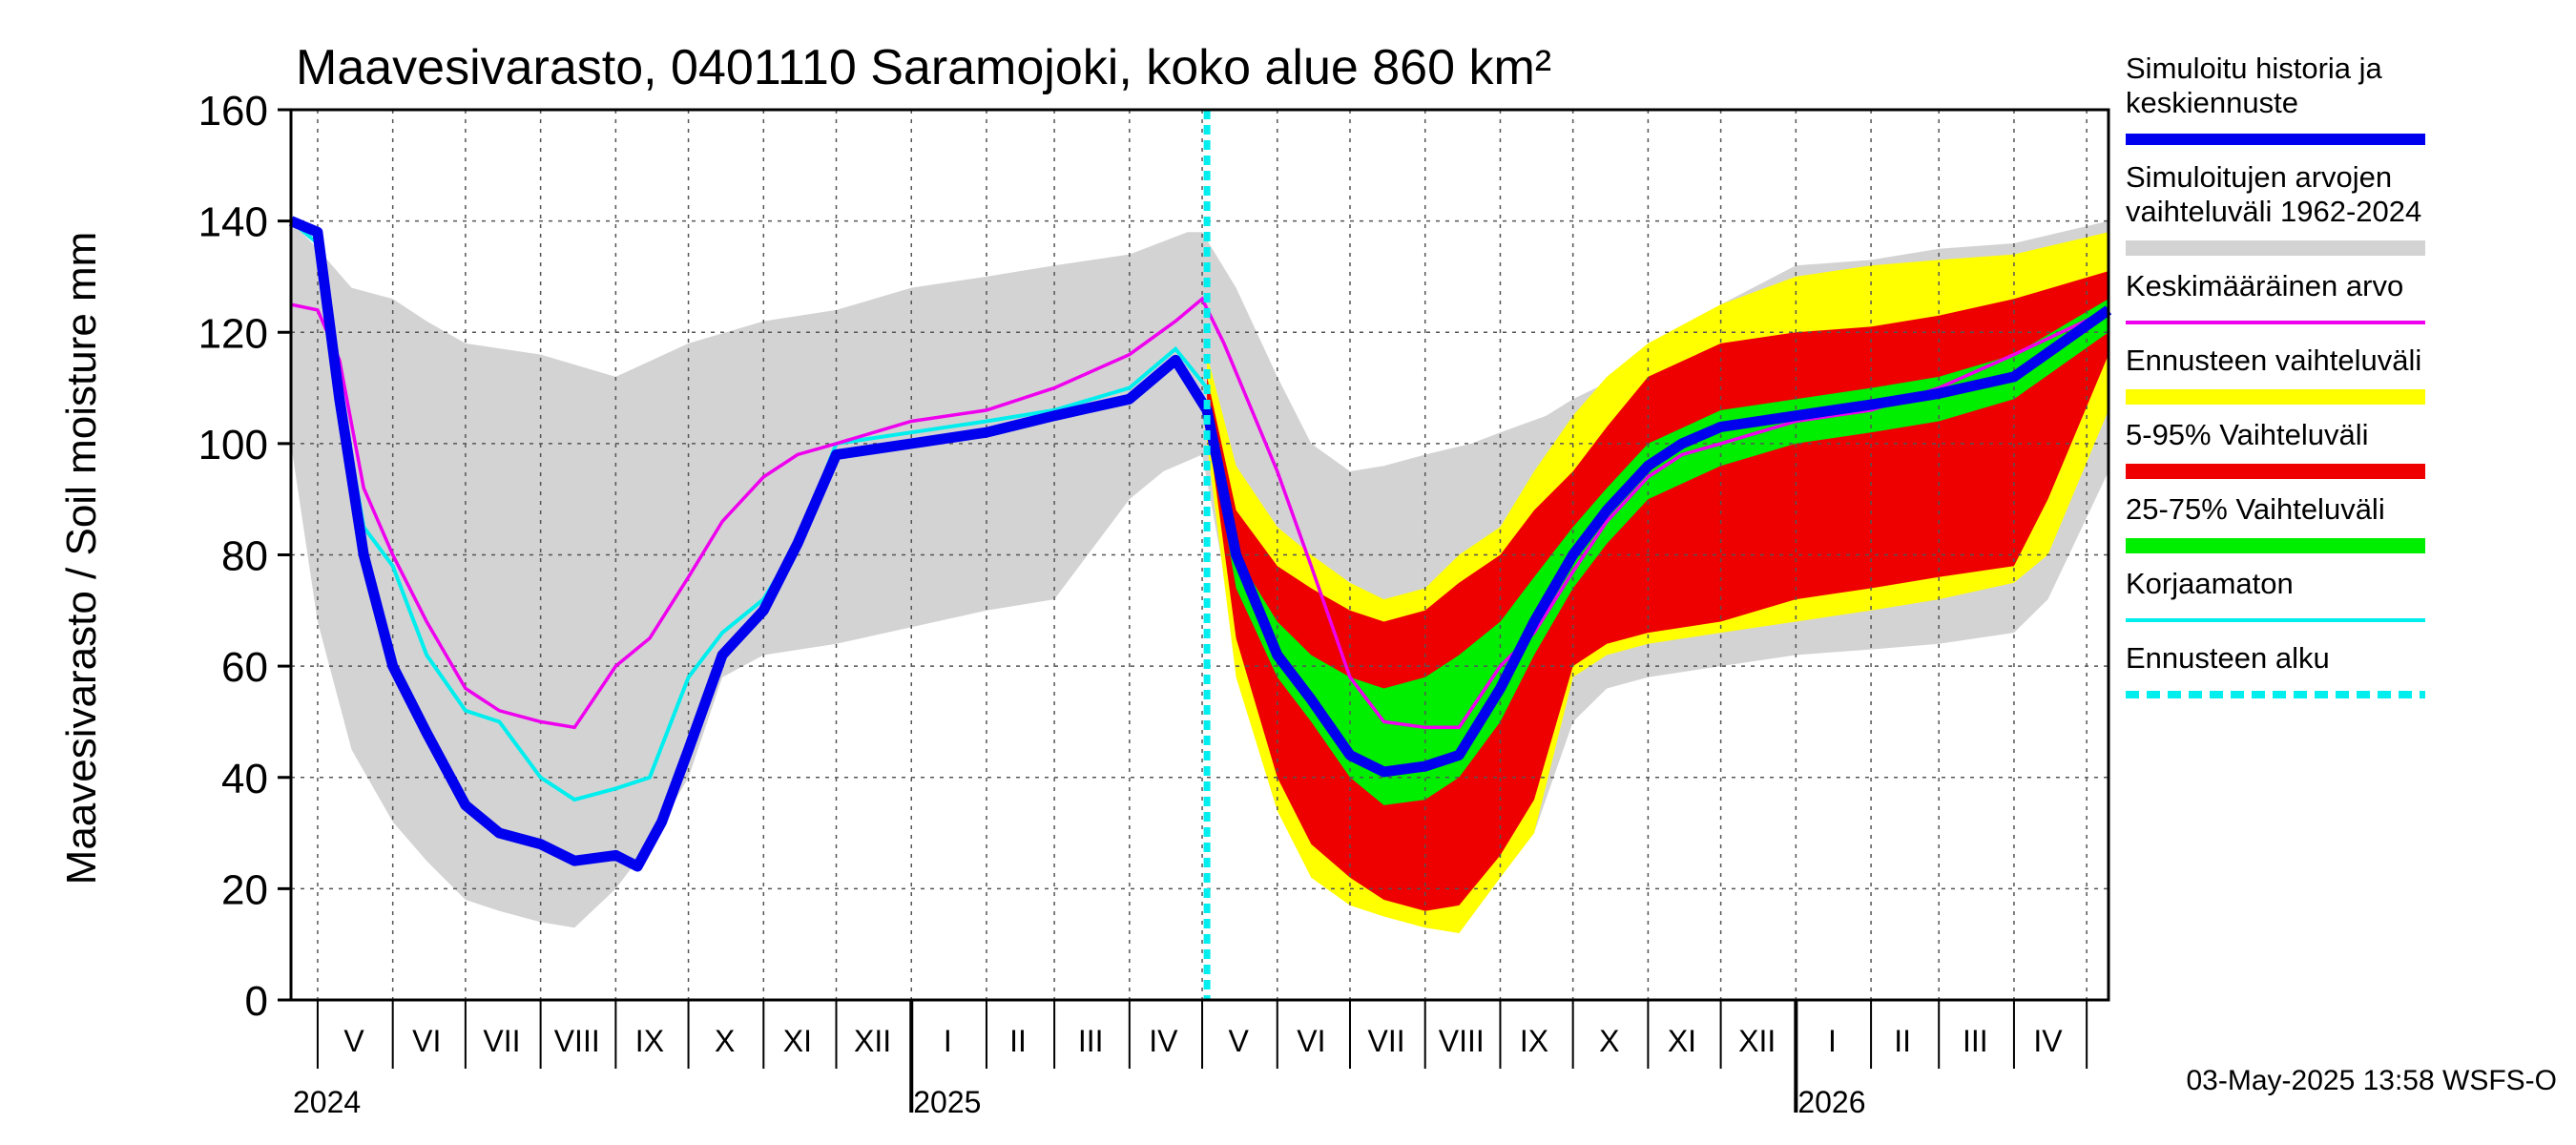  I want to click on y-tick-label: 20, so click(244, 890).